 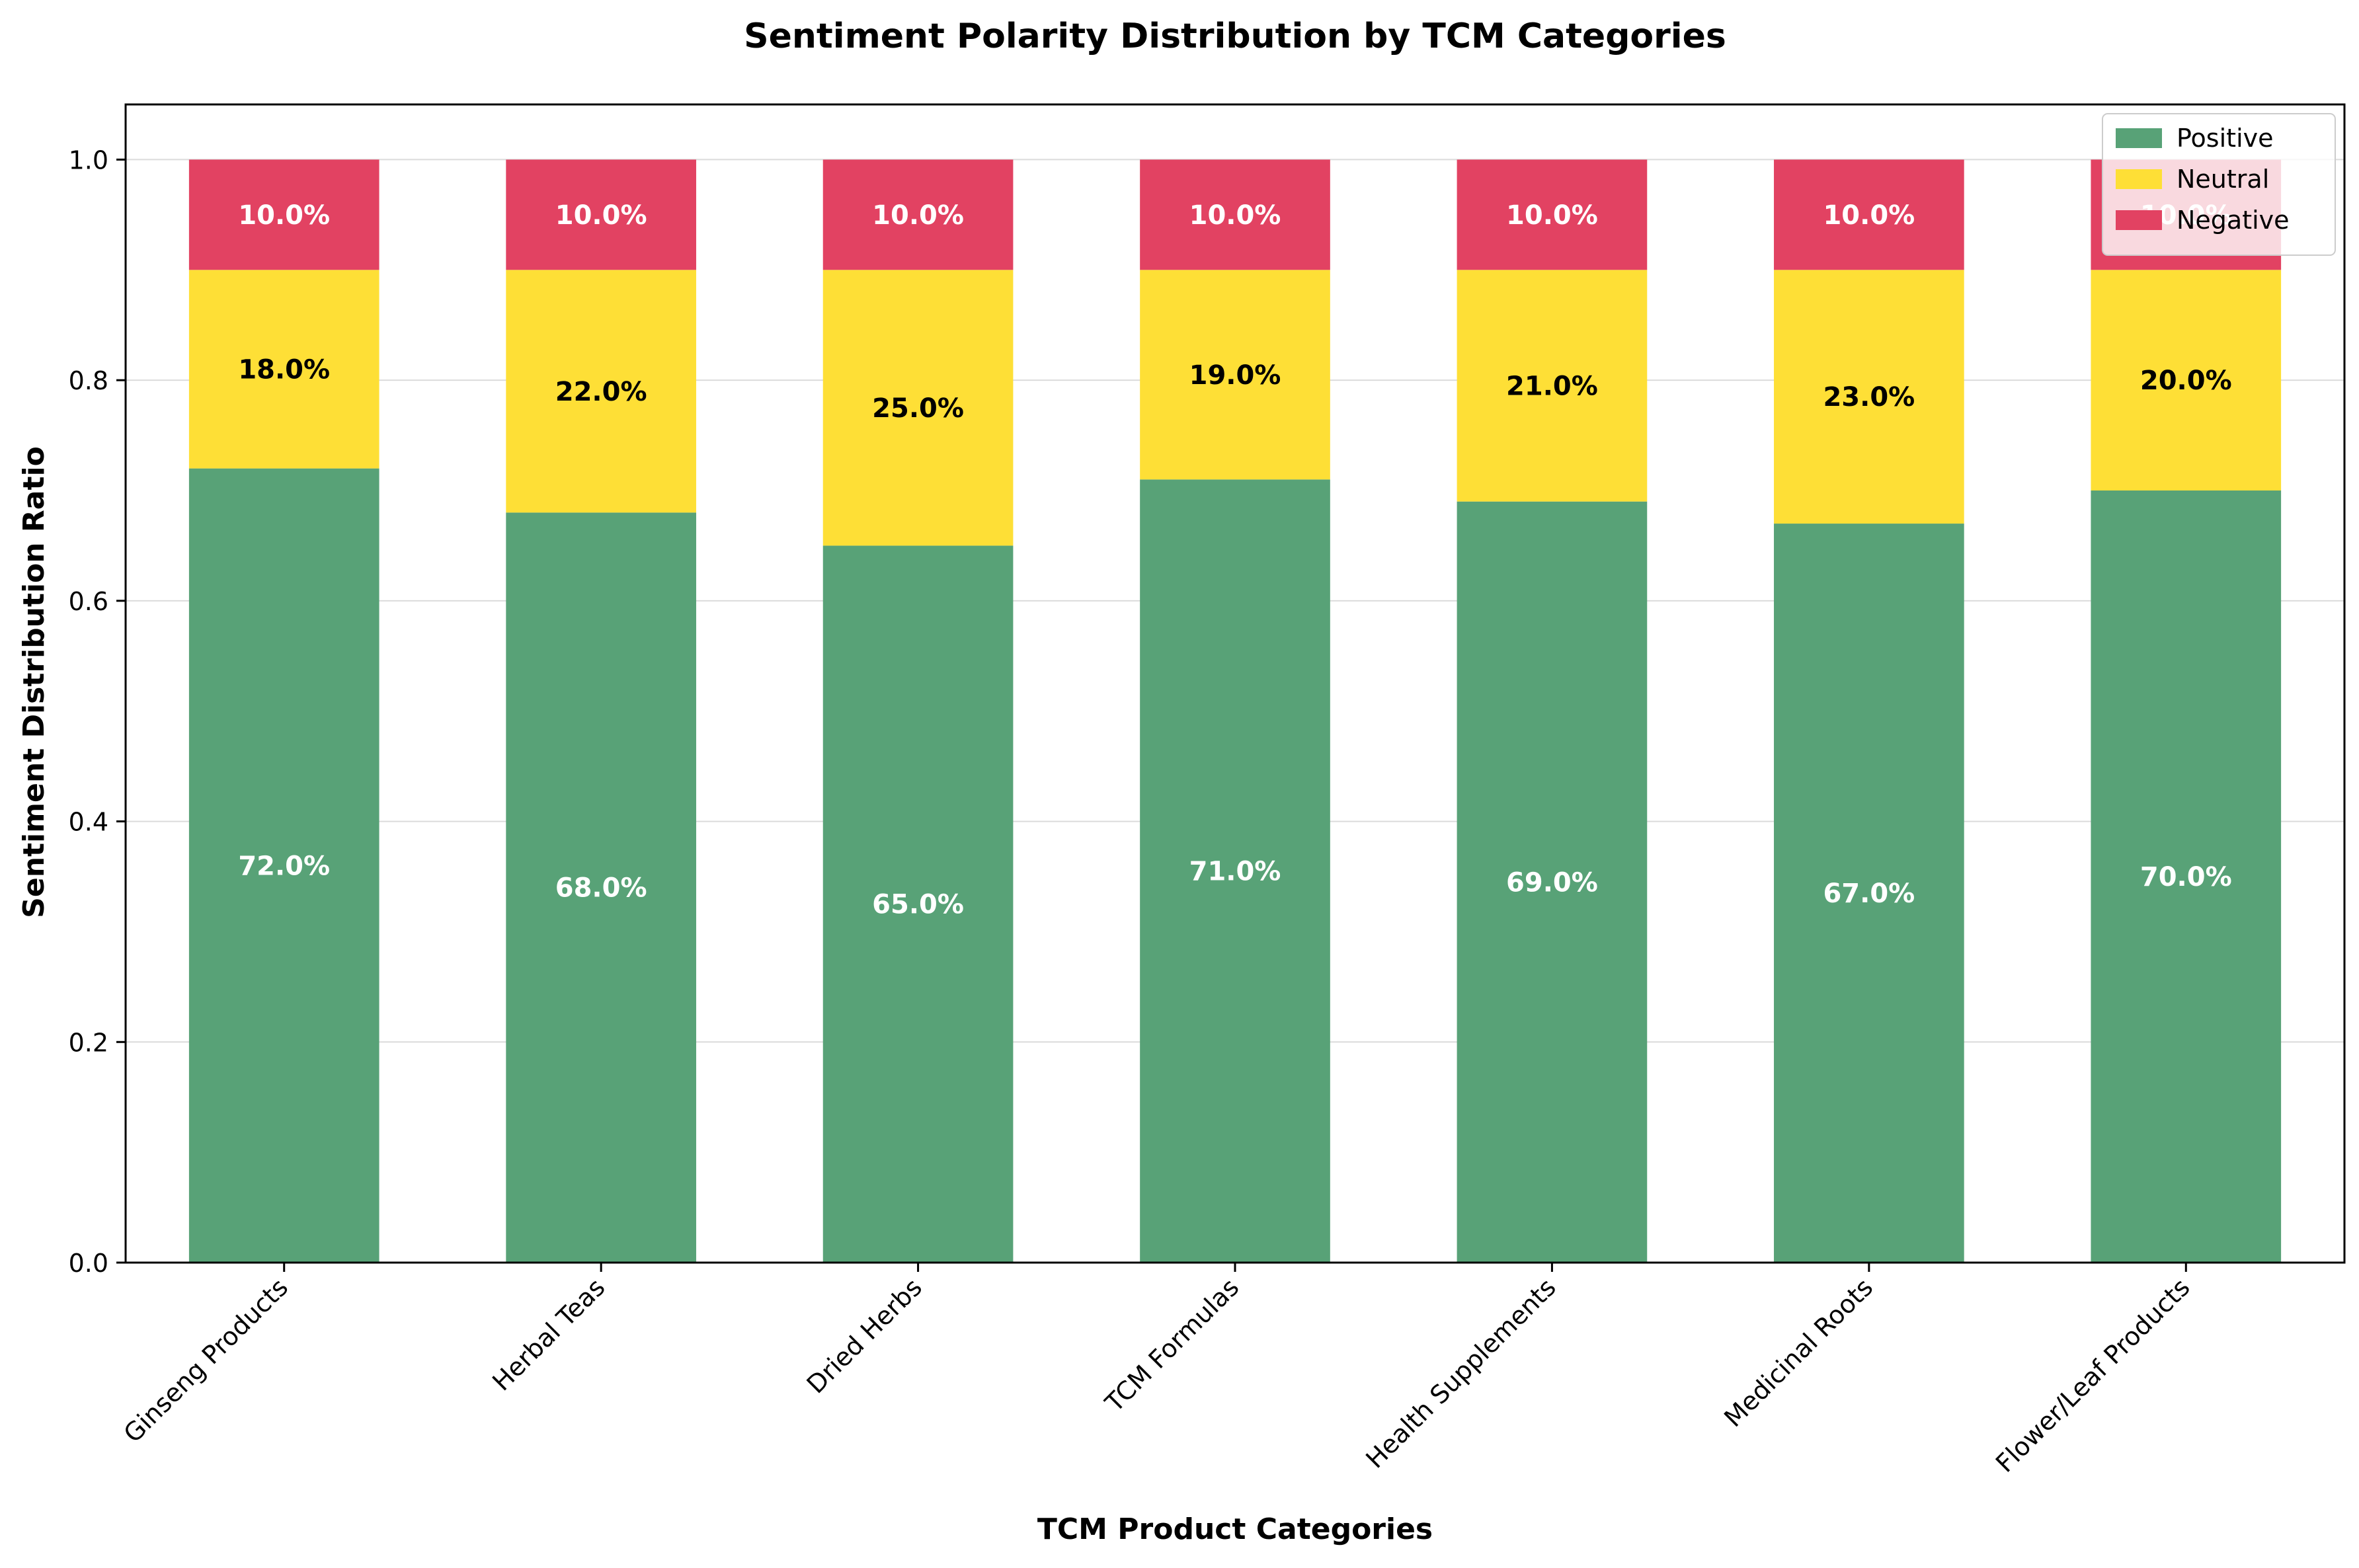 I want to click on data-label: 65.0%, so click(x=918, y=905).